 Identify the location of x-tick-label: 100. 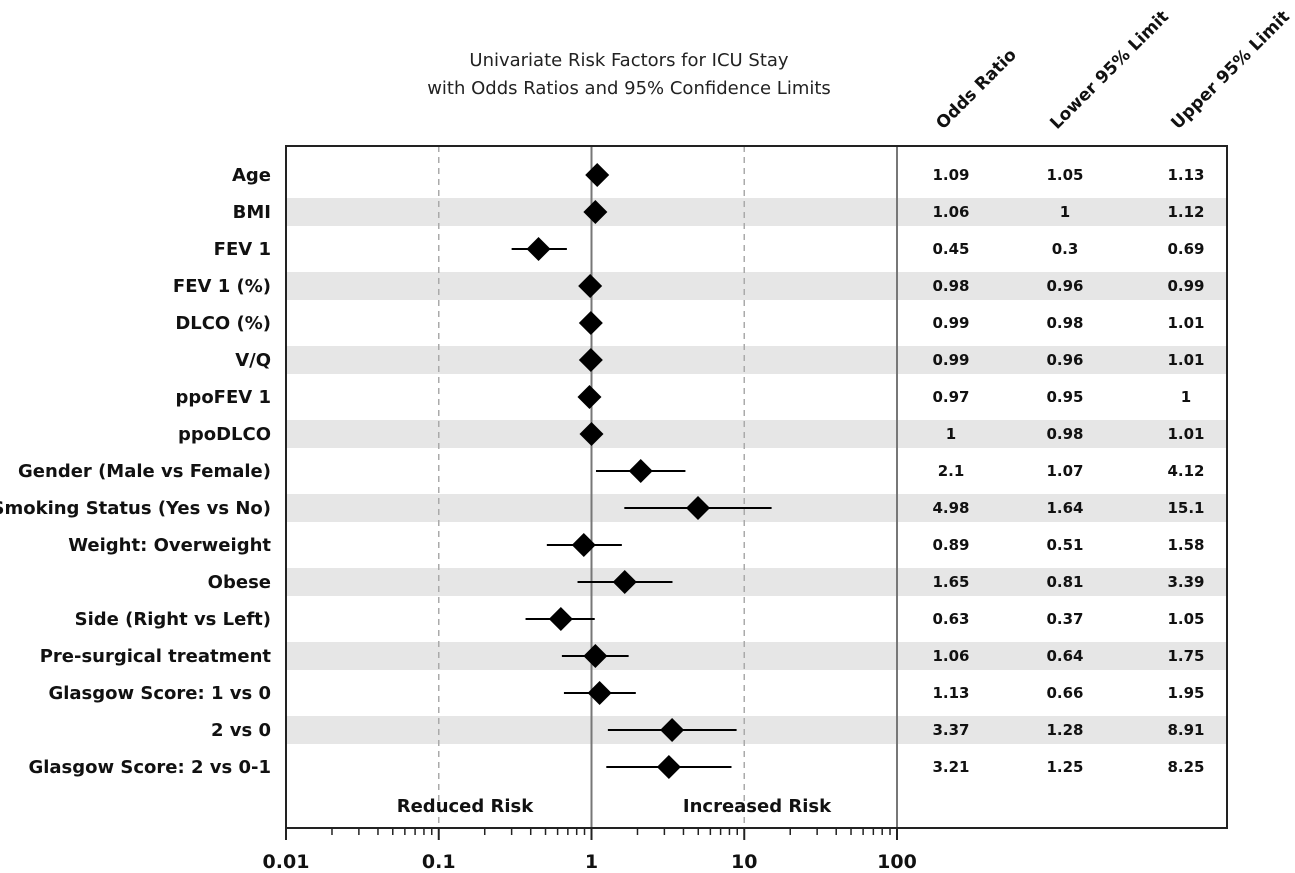
(897, 862).